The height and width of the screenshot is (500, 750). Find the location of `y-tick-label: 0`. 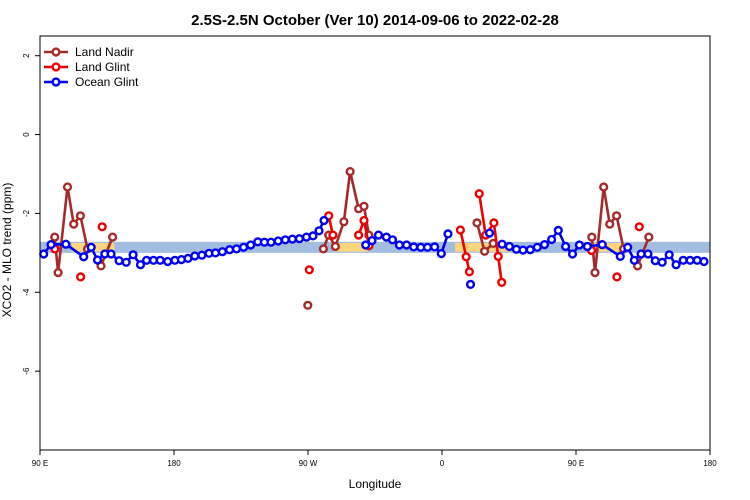

y-tick-label: 0 is located at coordinates (26, 134).